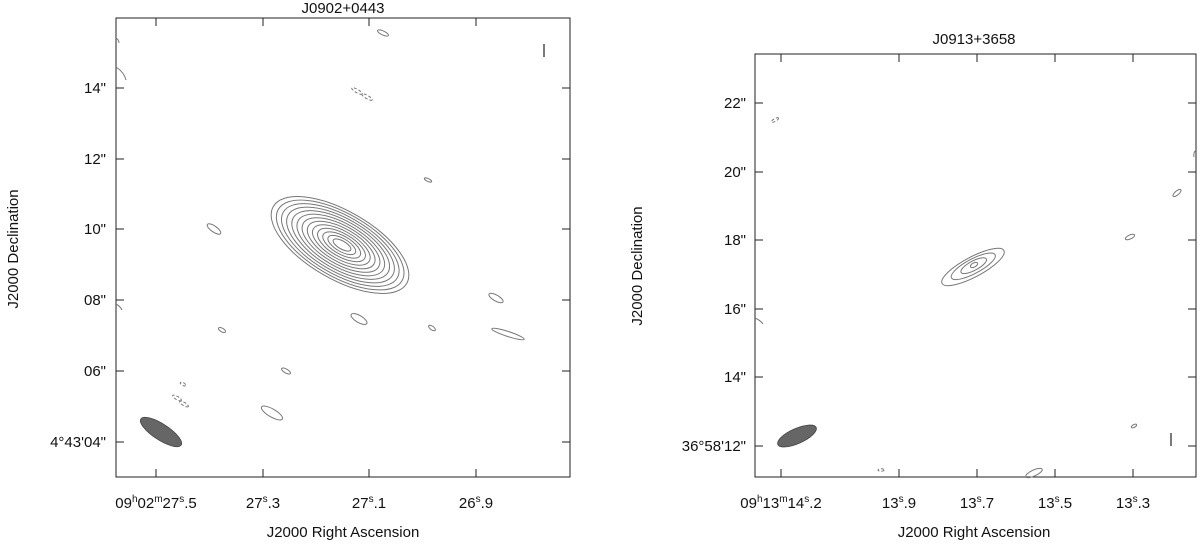  I want to click on panel-1-x-axis-label: J2000 Right Ascension, so click(343, 532).